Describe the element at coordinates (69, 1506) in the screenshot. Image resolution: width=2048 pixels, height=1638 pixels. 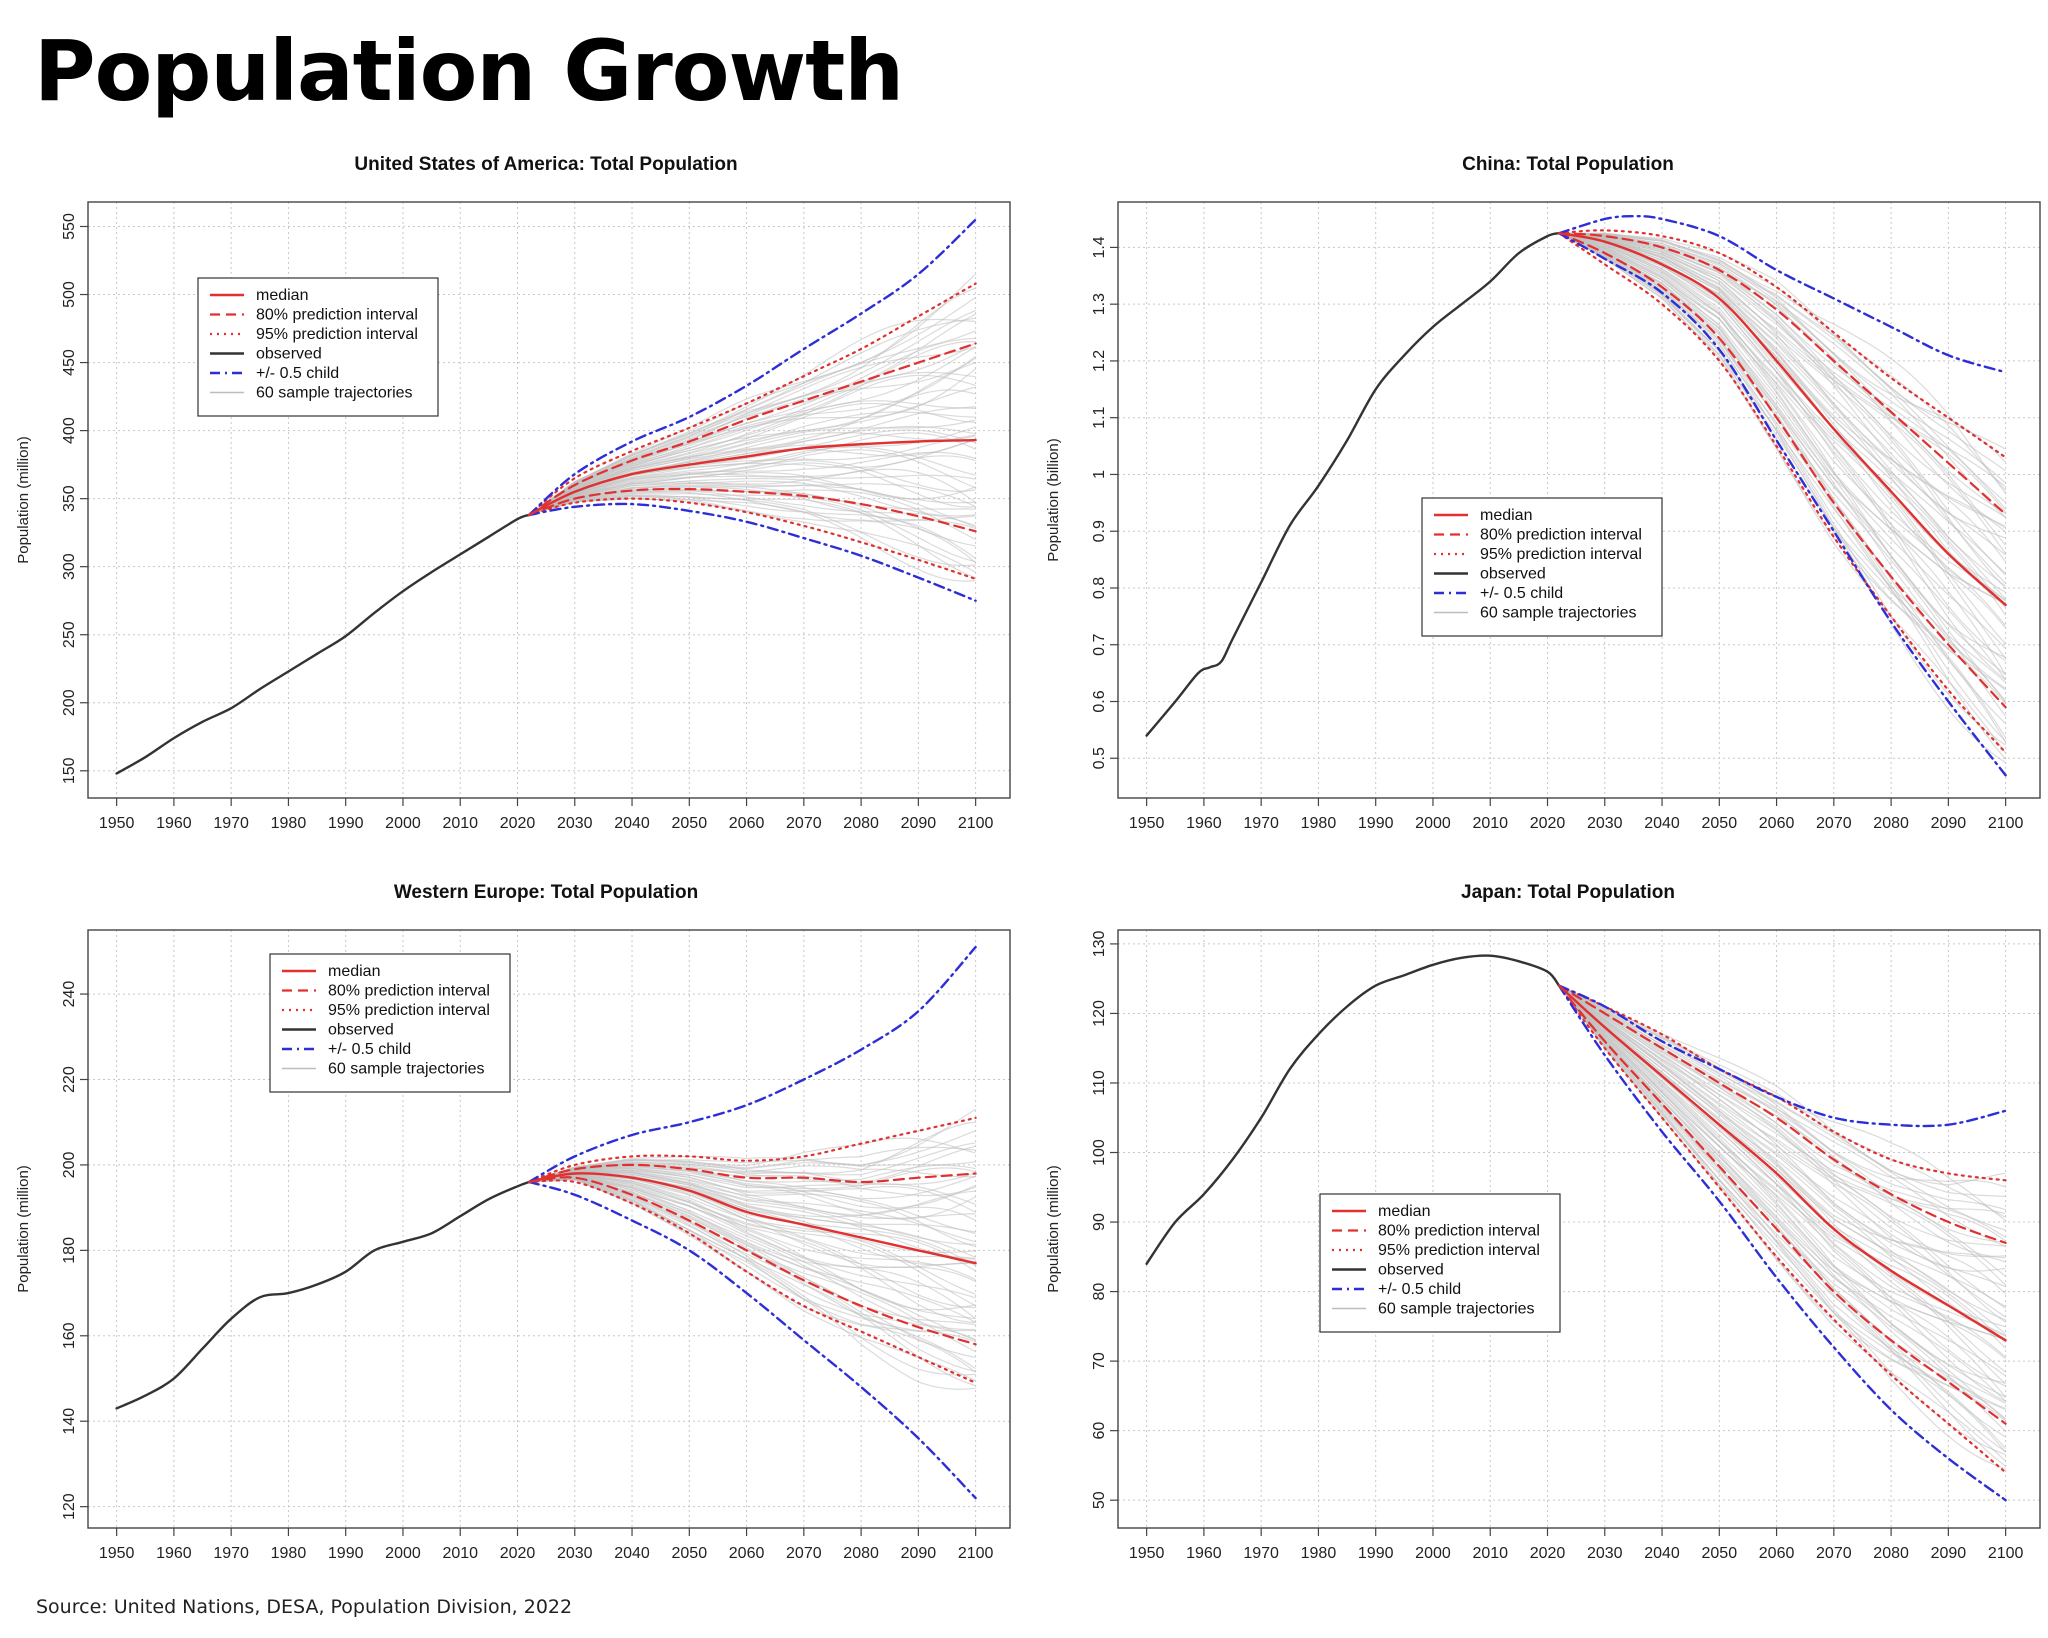
I see `y-tick-label: 120` at that location.